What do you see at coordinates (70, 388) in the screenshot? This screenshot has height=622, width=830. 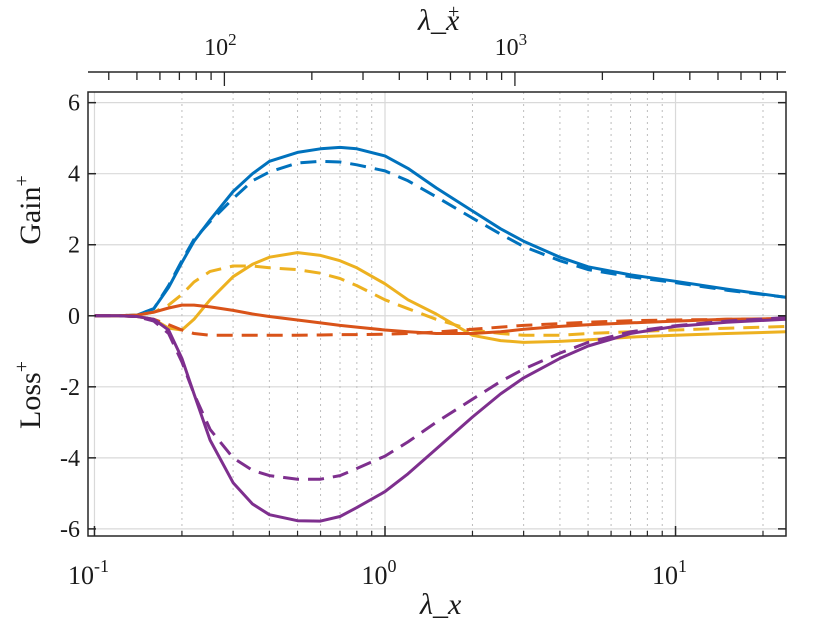 I see `y-tick-label: -2` at bounding box center [70, 388].